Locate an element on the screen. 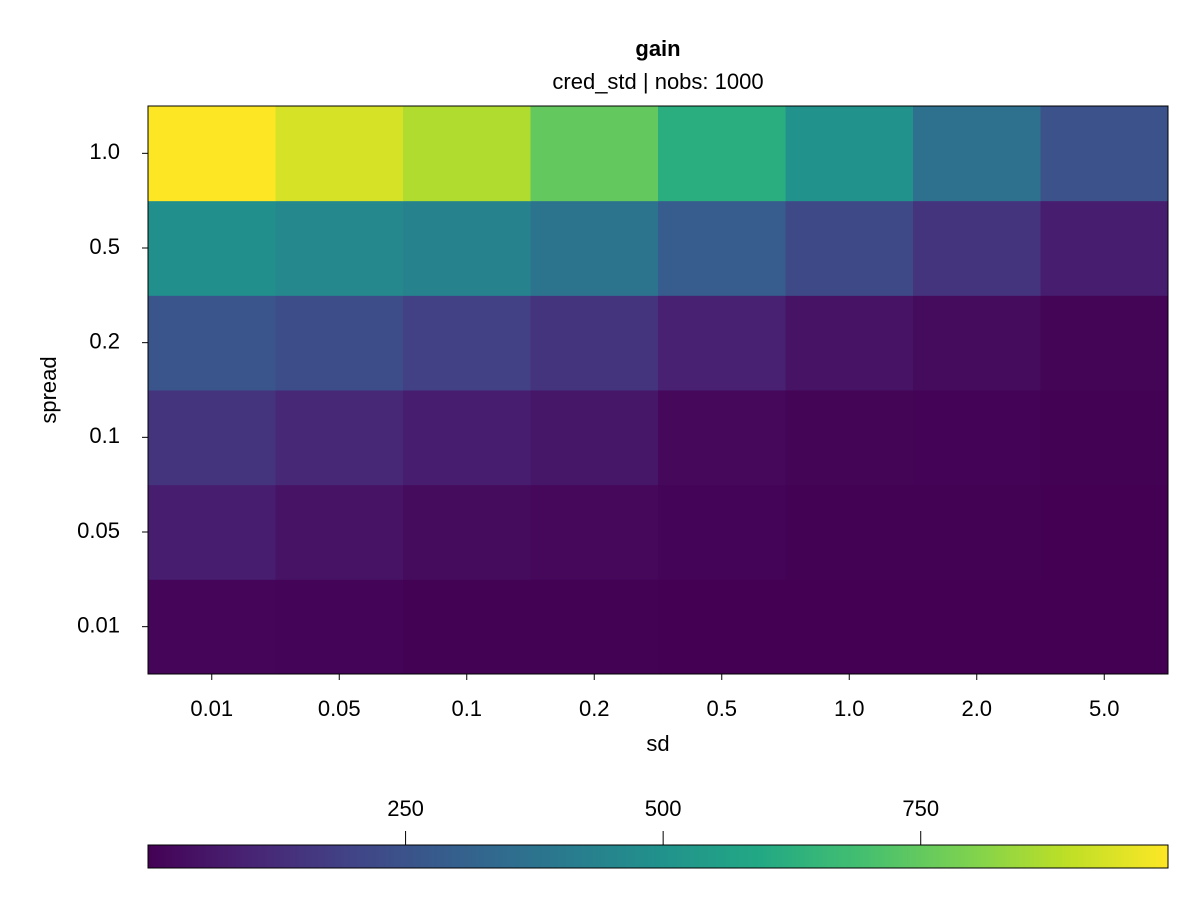 The height and width of the screenshot is (900, 1200). x-tick-label: 0.05 is located at coordinates (339, 708).